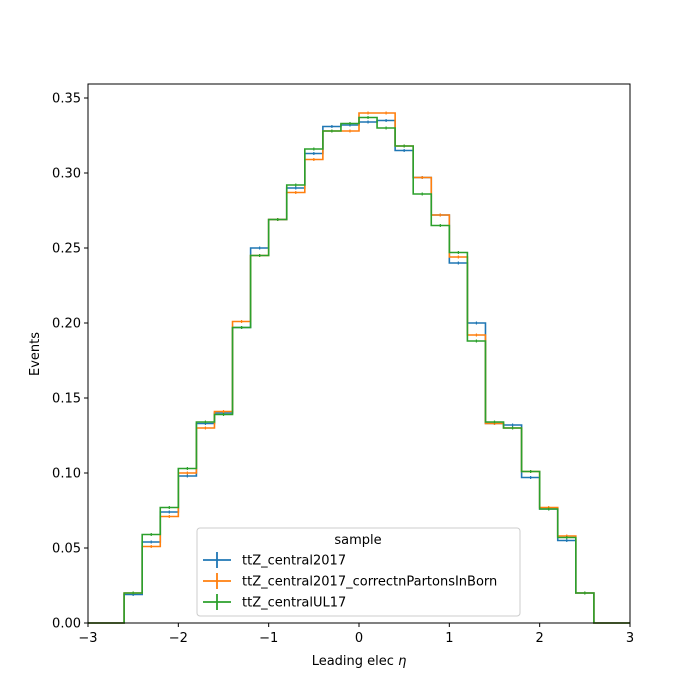 The height and width of the screenshot is (700, 700). What do you see at coordinates (66, 99) in the screenshot?
I see `y-tick-label: 0.35` at bounding box center [66, 99].